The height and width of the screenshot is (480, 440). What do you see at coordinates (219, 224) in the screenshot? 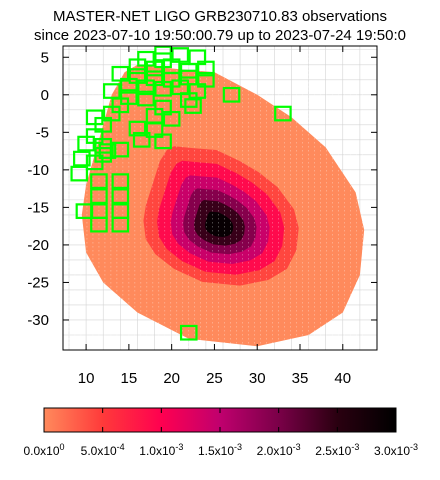
I see `region-intensity-shell` at bounding box center [219, 224].